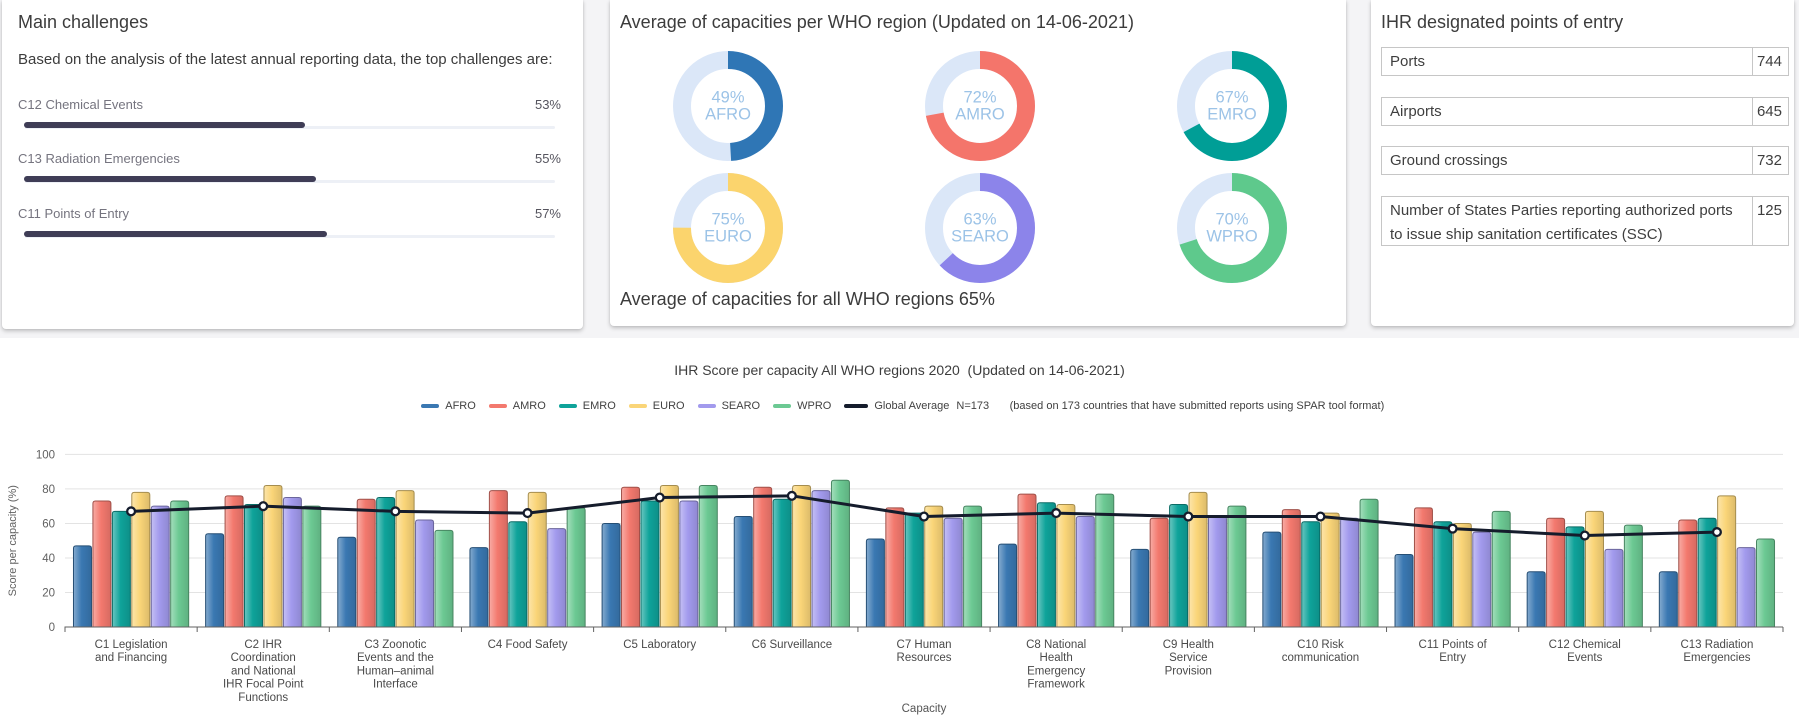  I want to click on legend-item-searo: SEARO, so click(728, 406).